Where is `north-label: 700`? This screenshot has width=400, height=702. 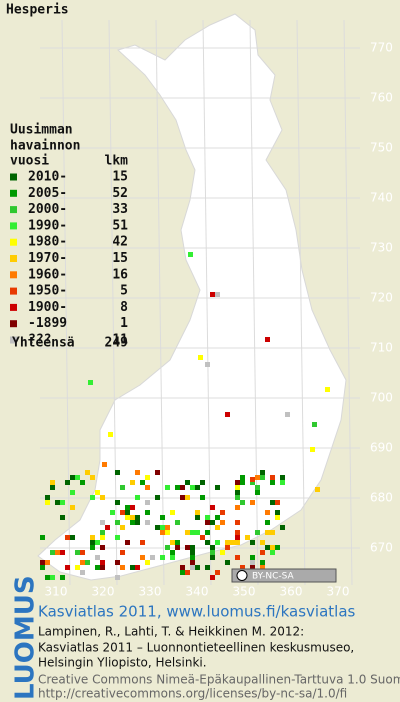 north-label: 700 is located at coordinates (381, 398).